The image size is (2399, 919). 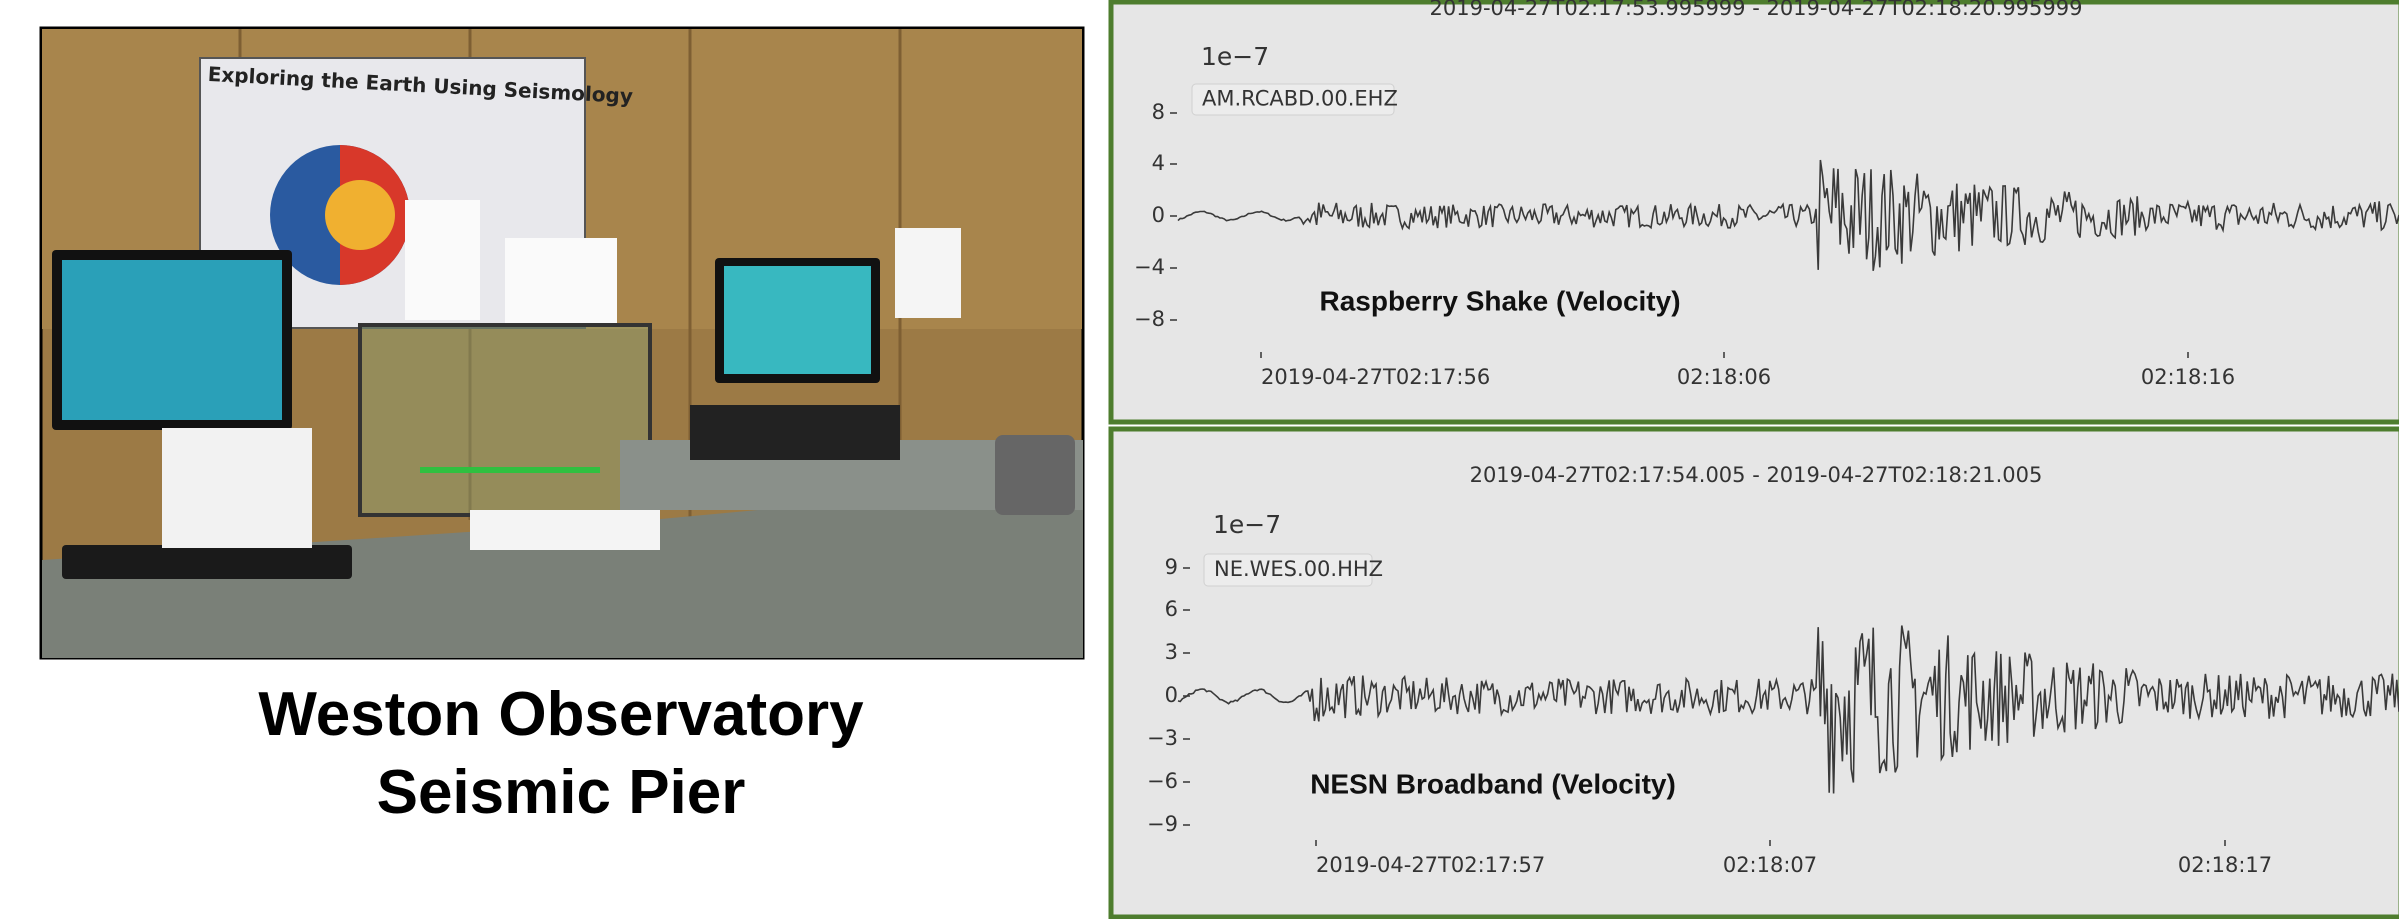 What do you see at coordinates (561, 714) in the screenshot?
I see `caption-line: Weston Observatory` at bounding box center [561, 714].